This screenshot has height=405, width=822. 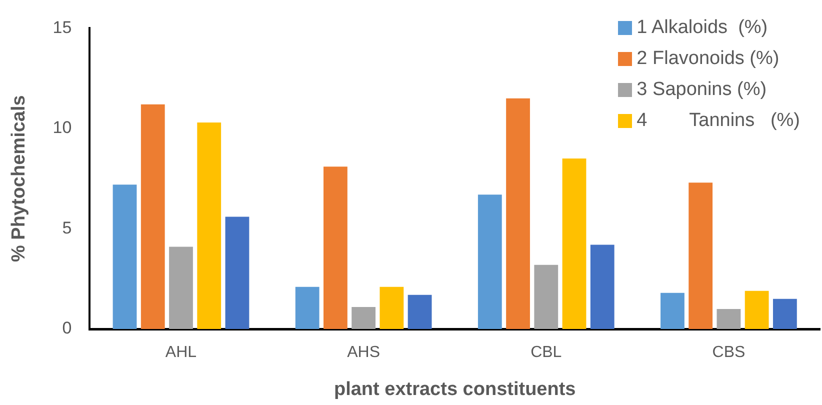 What do you see at coordinates (62, 128) in the screenshot?
I see `y-tick-label: 10` at bounding box center [62, 128].